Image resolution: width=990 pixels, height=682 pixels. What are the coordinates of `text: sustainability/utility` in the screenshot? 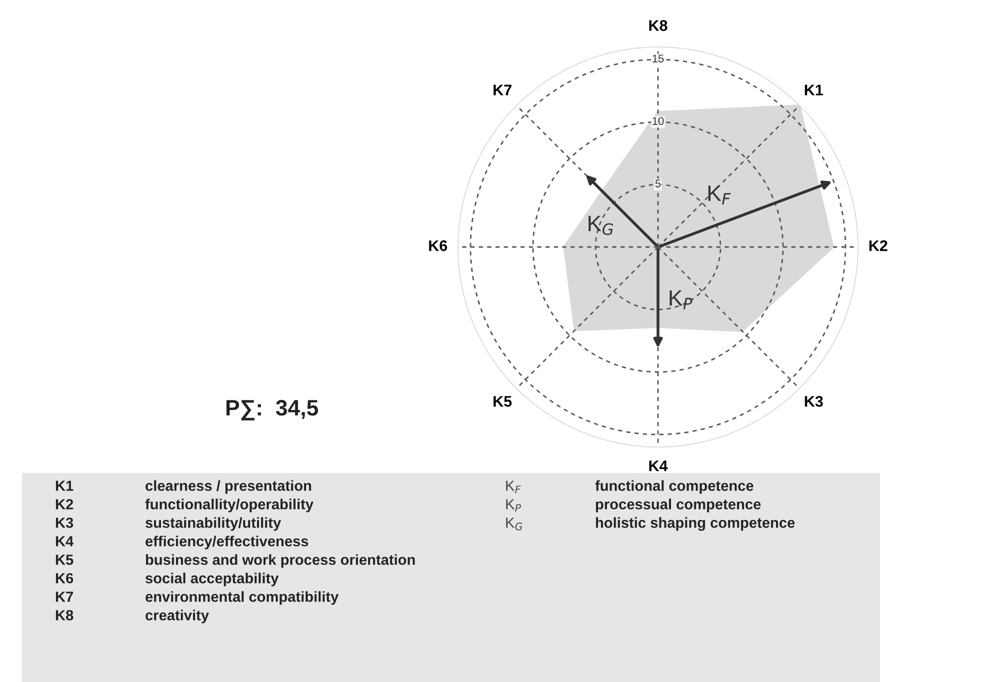 It's located at (214, 524).